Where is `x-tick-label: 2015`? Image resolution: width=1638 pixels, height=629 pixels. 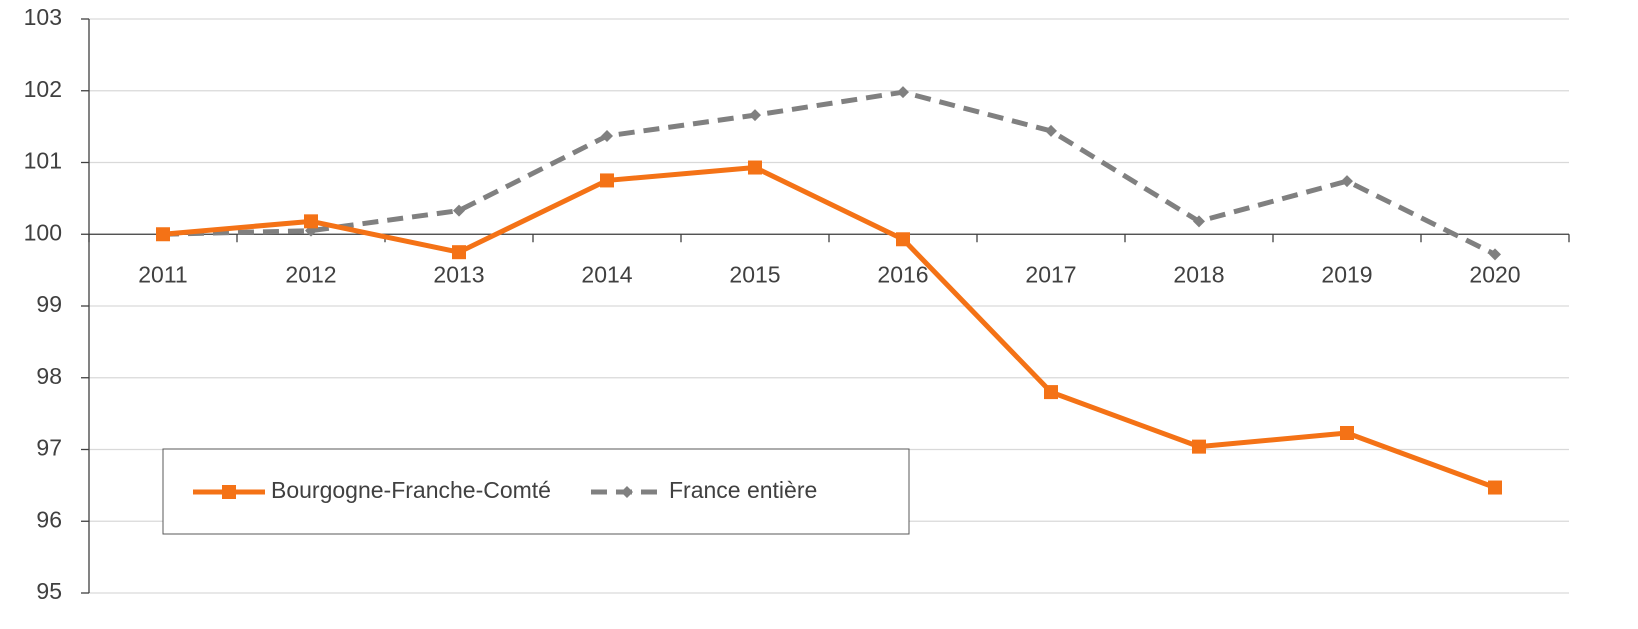
x-tick-label: 2015 is located at coordinates (754, 274).